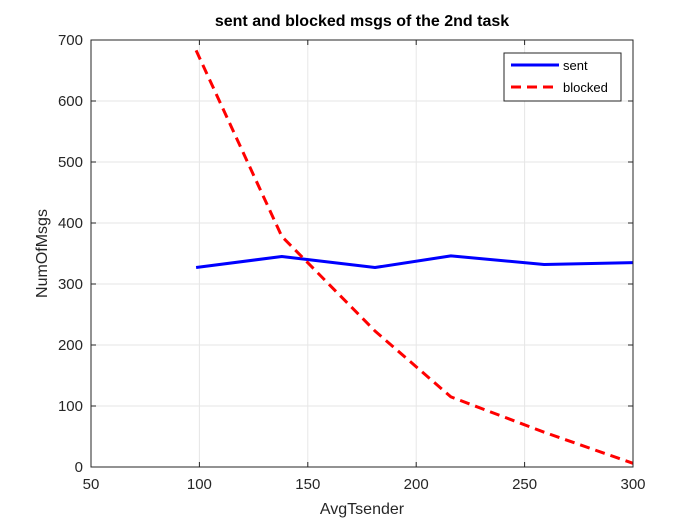 The width and height of the screenshot is (700, 525). What do you see at coordinates (91, 484) in the screenshot?
I see `x-tick-label: 50` at bounding box center [91, 484].